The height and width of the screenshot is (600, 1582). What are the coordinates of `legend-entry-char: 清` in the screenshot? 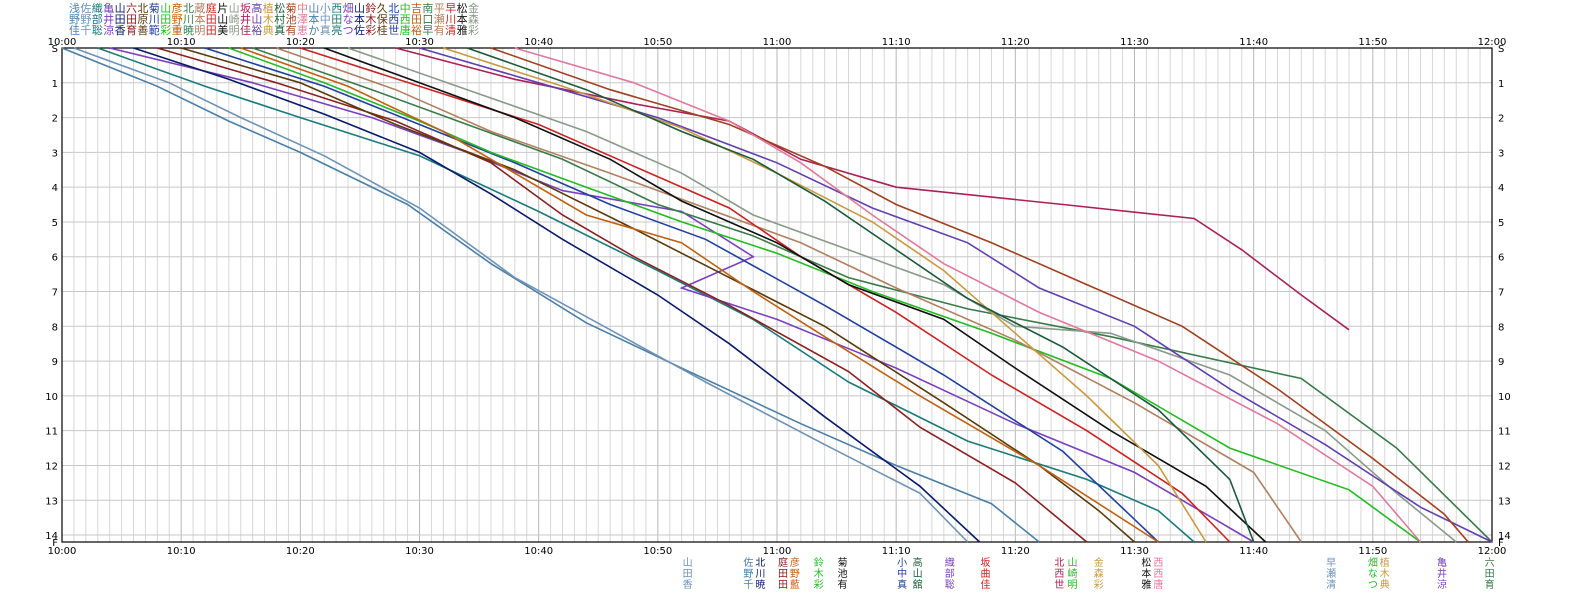 It's located at (450, 30).